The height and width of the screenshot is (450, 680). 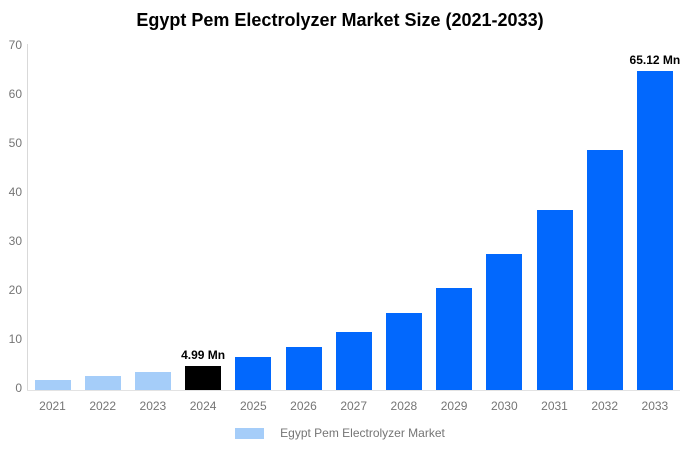 What do you see at coordinates (203, 406) in the screenshot?
I see `x-tick-label-2024: 2024` at bounding box center [203, 406].